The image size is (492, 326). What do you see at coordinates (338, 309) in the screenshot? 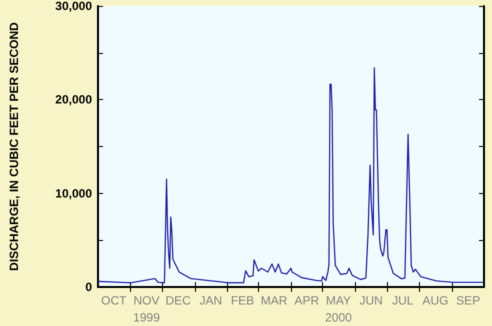
I see `x-tick-label: MAY 2000` at bounding box center [338, 309].